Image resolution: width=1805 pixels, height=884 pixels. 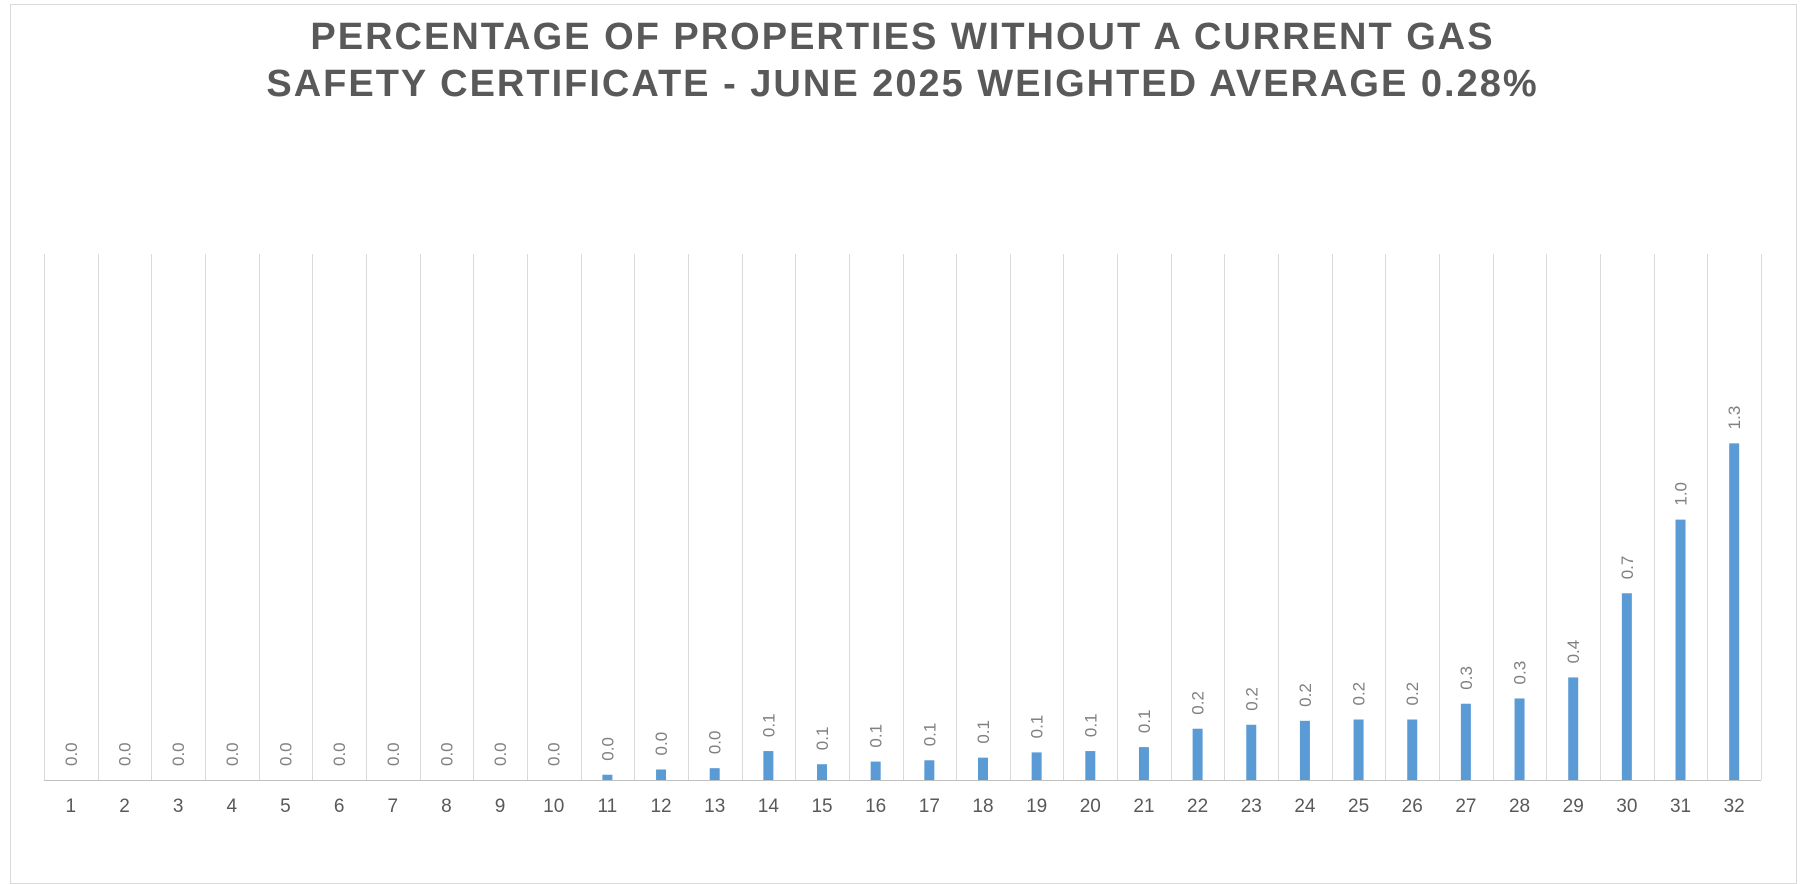 I want to click on x-tick-label-23: 23, so click(x=1251, y=806).